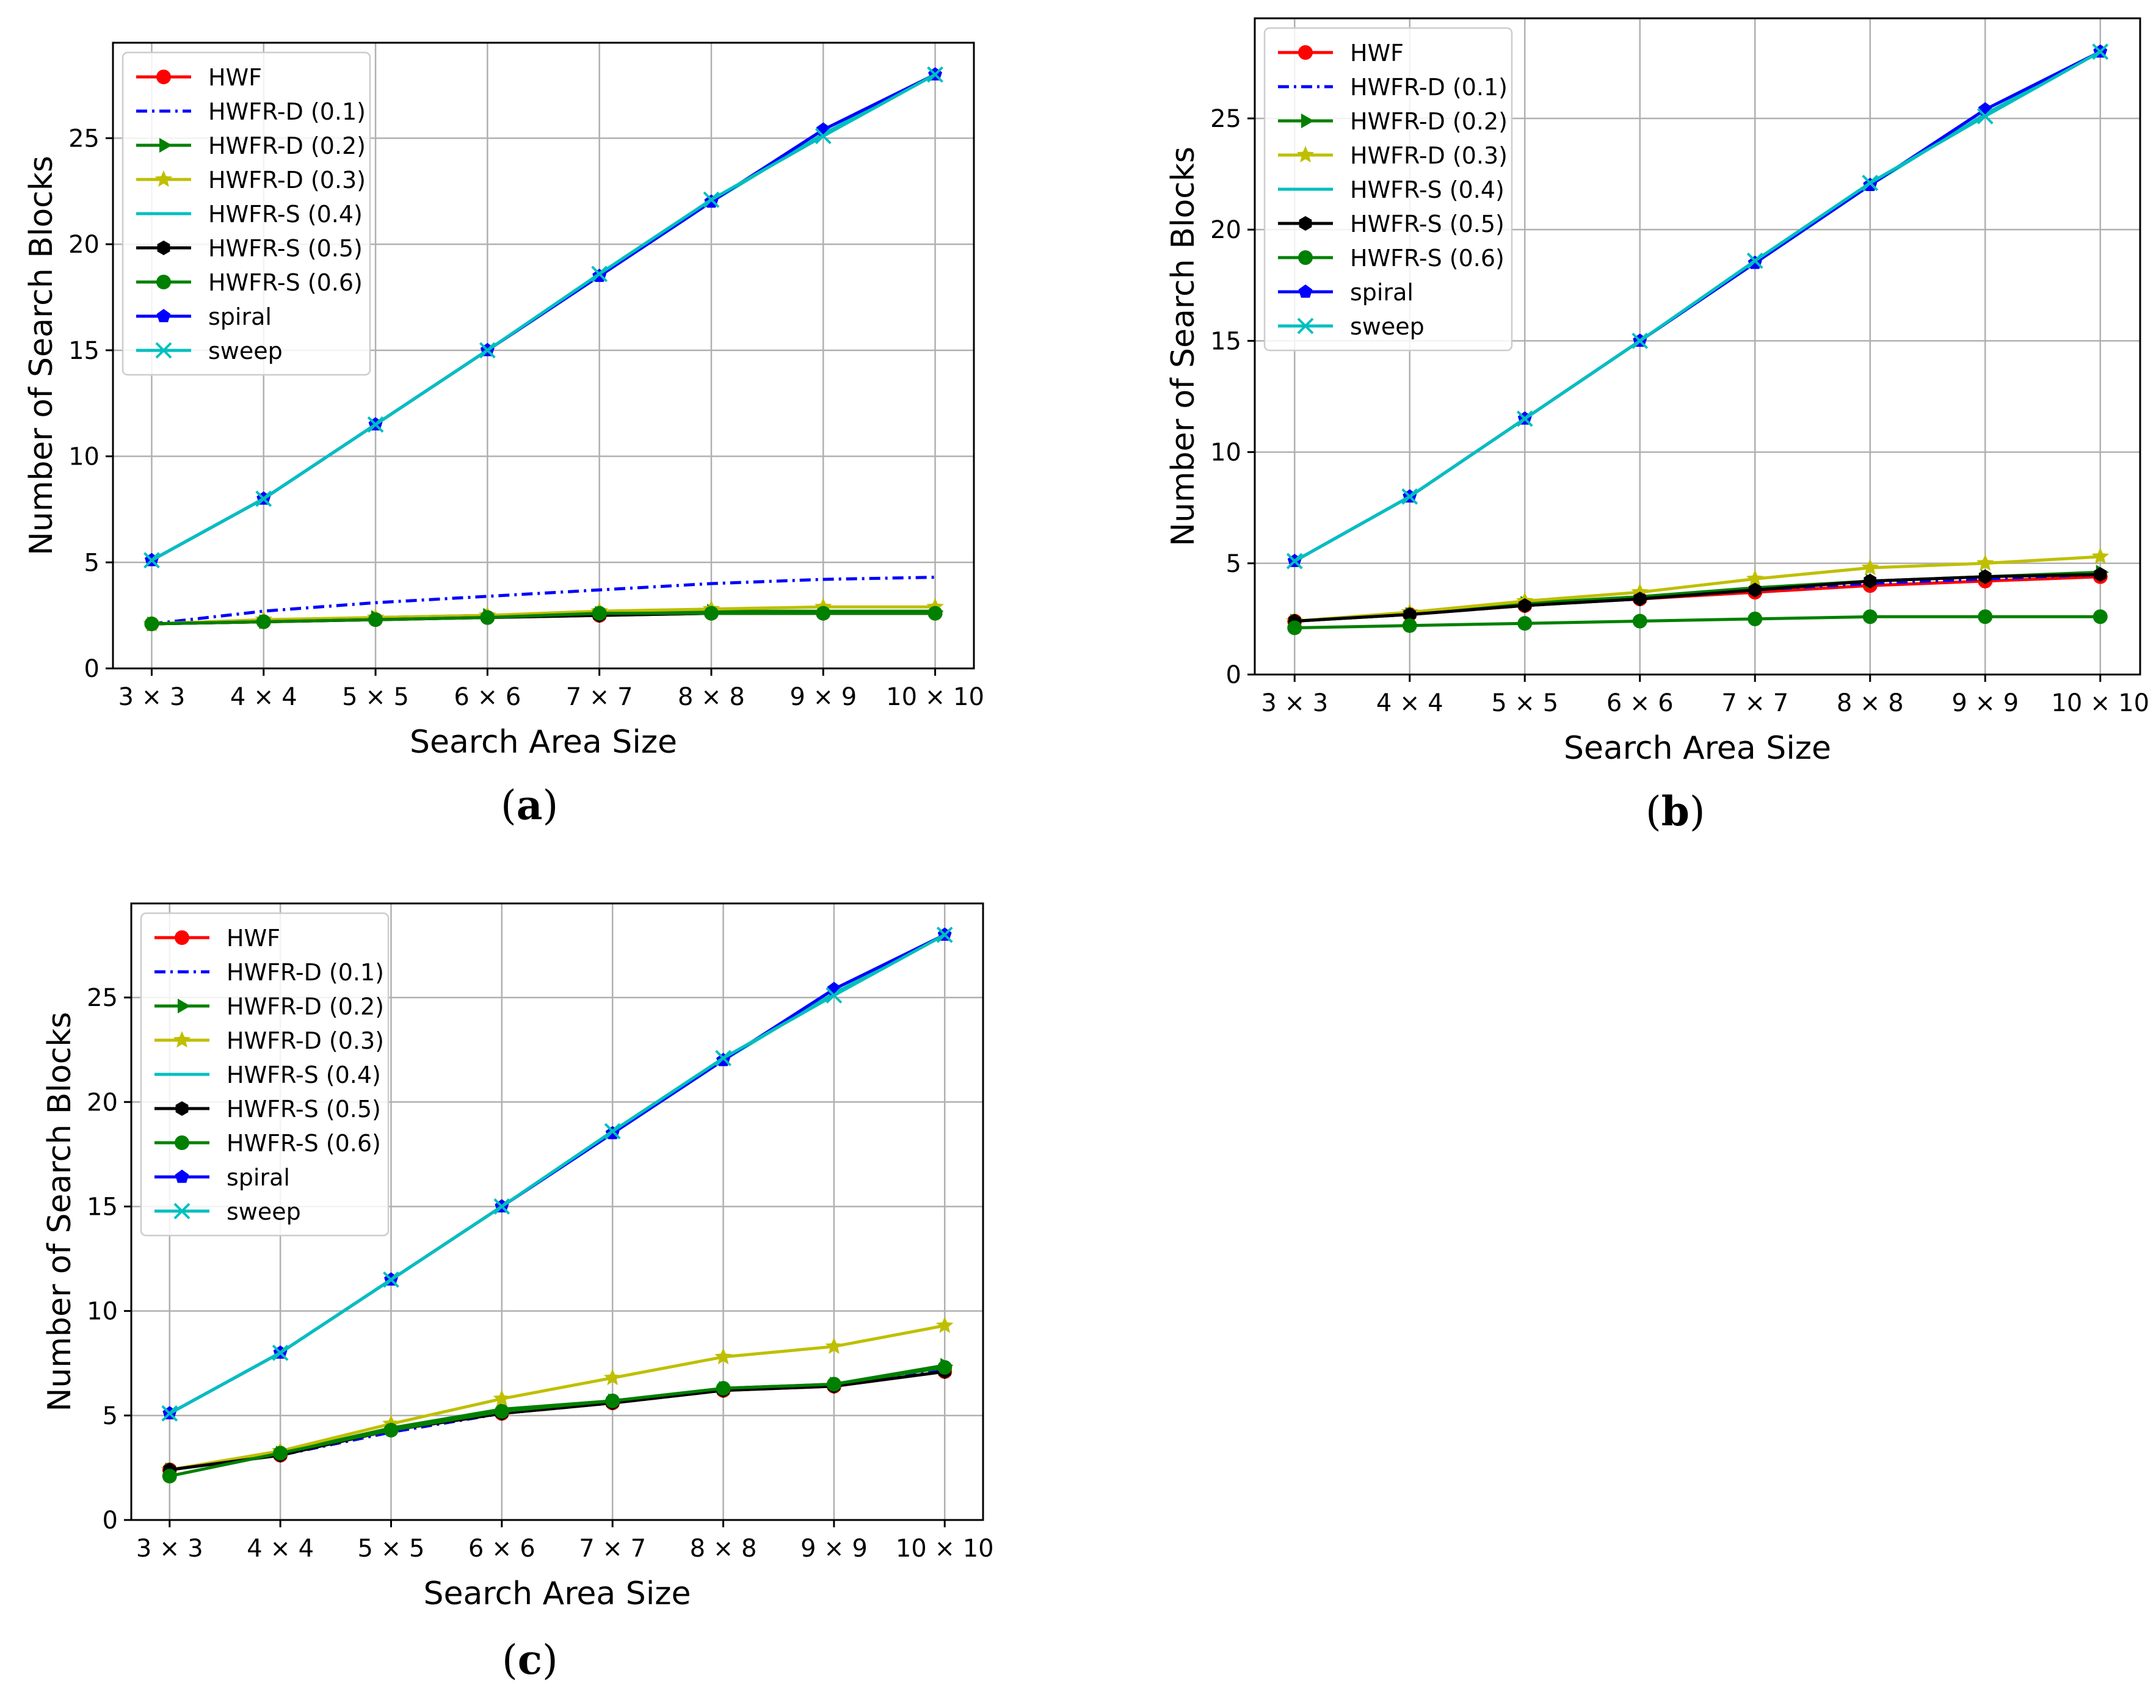 This screenshot has height=1708, width=2156. Describe the element at coordinates (1427, 258) in the screenshot. I see `legend-label: HWFR-S (0.6)` at that location.